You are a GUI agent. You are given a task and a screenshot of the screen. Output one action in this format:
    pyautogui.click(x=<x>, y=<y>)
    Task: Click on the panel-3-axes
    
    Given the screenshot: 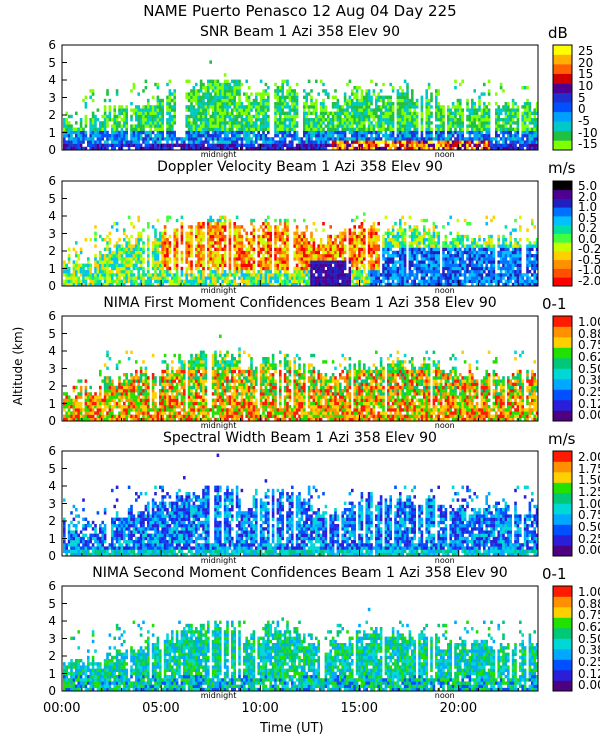 What is the action you would take?
    pyautogui.click(x=300, y=368)
    